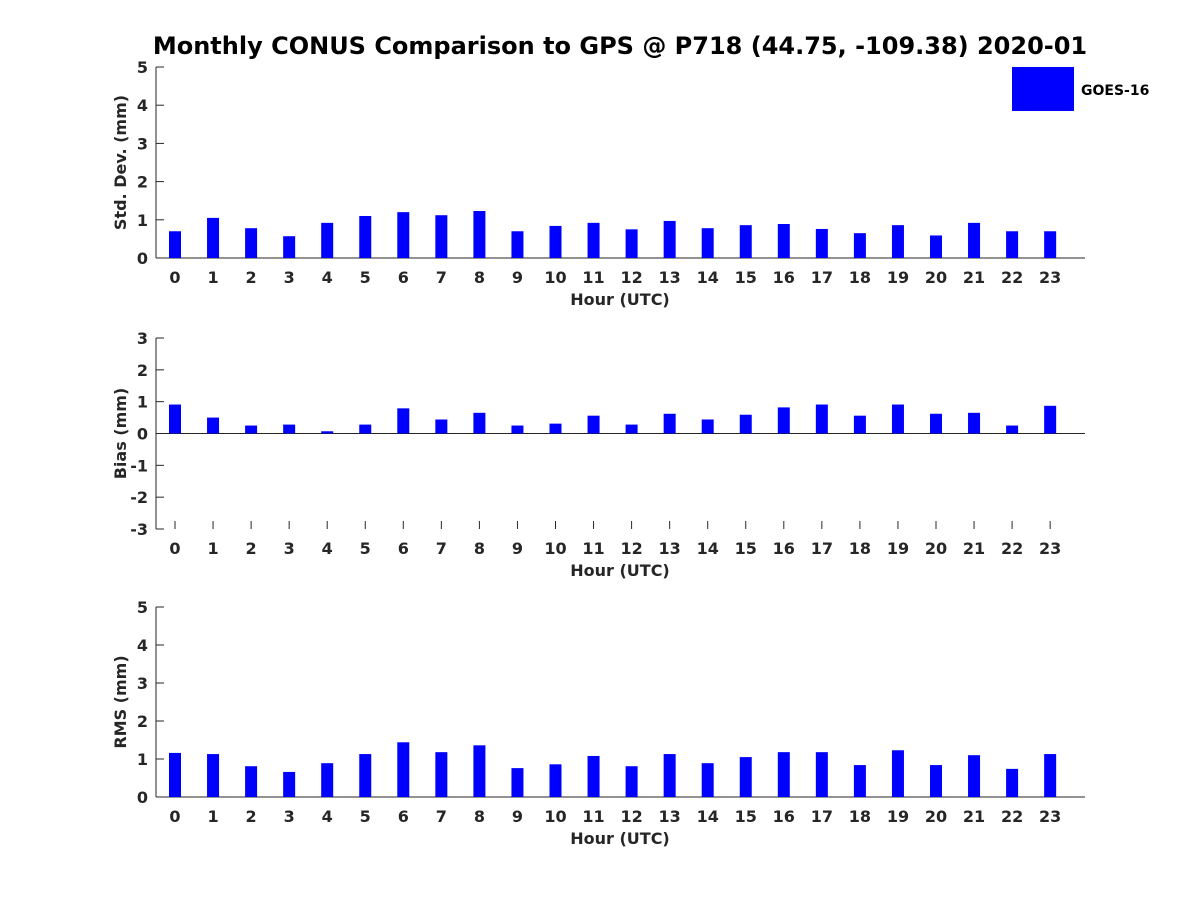 This screenshot has width=1200, height=900. Describe the element at coordinates (139, 497) in the screenshot. I see `y-tick-label: -2` at that location.